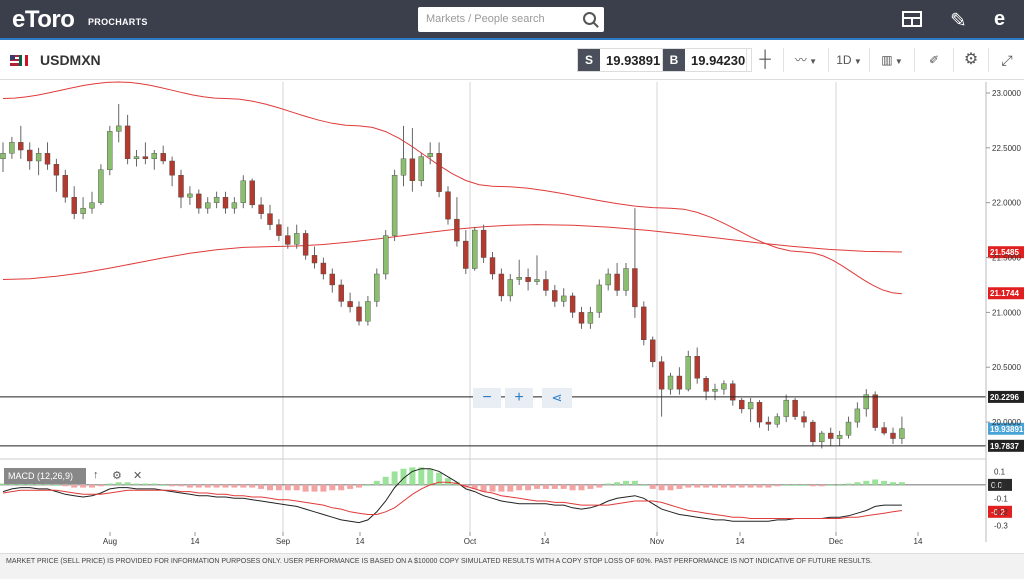  I want to click on macd-value-badge, so click(1000, 484).